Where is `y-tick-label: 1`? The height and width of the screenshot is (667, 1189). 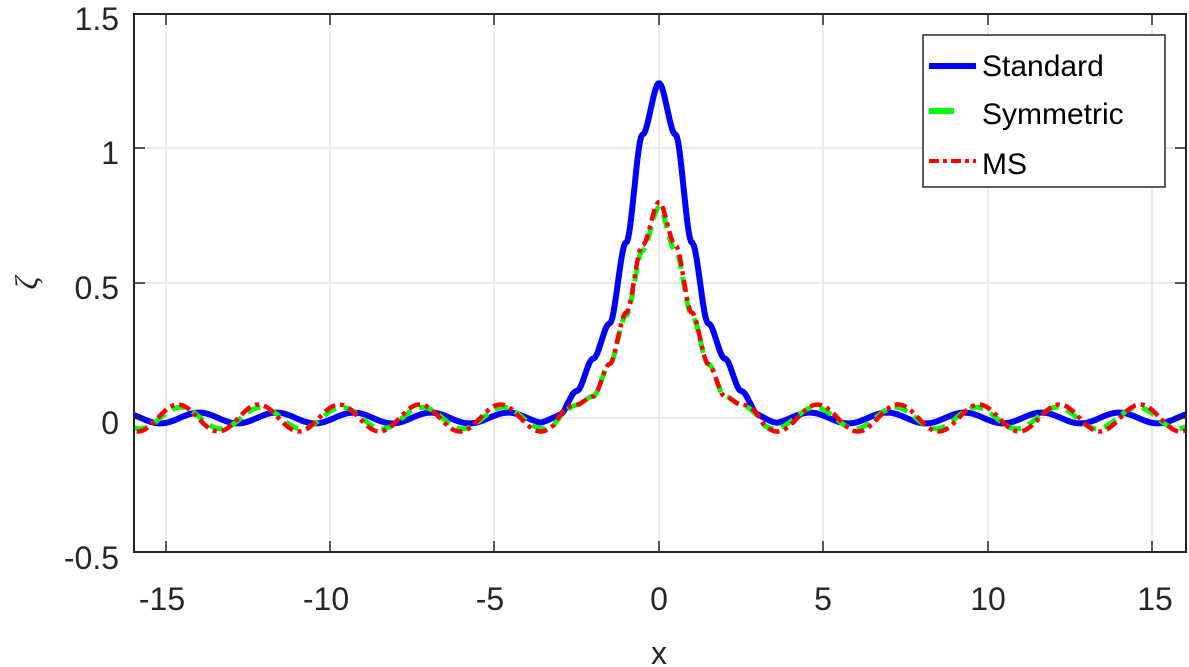
y-tick-label: 1 is located at coordinates (110, 153).